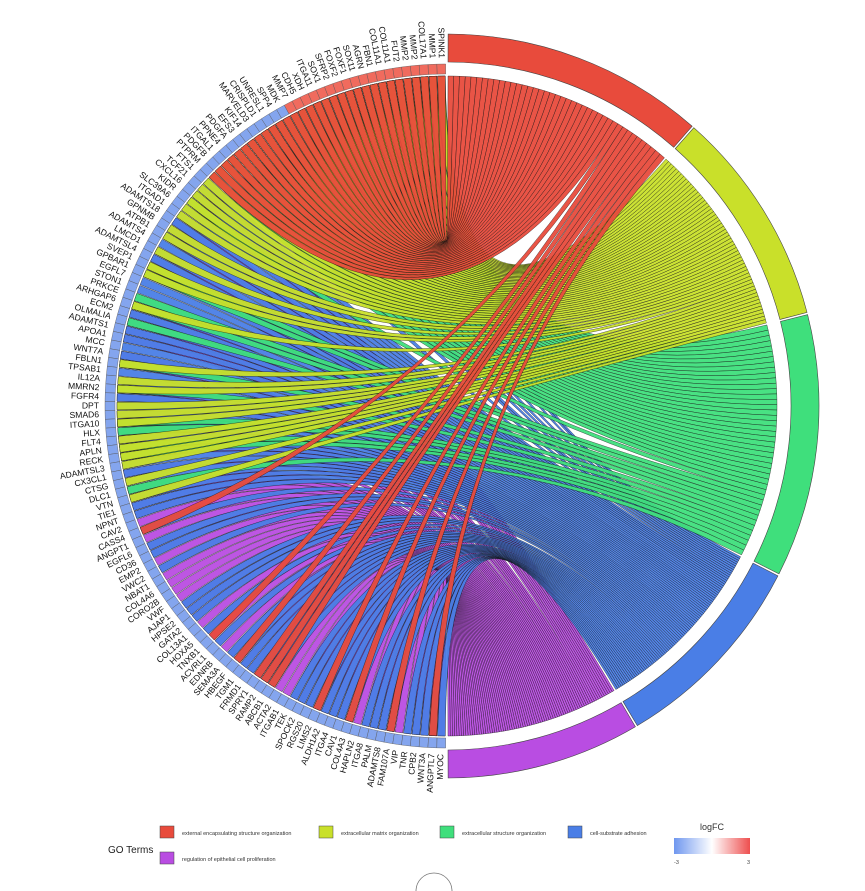 Image resolution: width=865 pixels, height=891 pixels. I want to click on gene-label: TPSAB1, so click(85, 367).